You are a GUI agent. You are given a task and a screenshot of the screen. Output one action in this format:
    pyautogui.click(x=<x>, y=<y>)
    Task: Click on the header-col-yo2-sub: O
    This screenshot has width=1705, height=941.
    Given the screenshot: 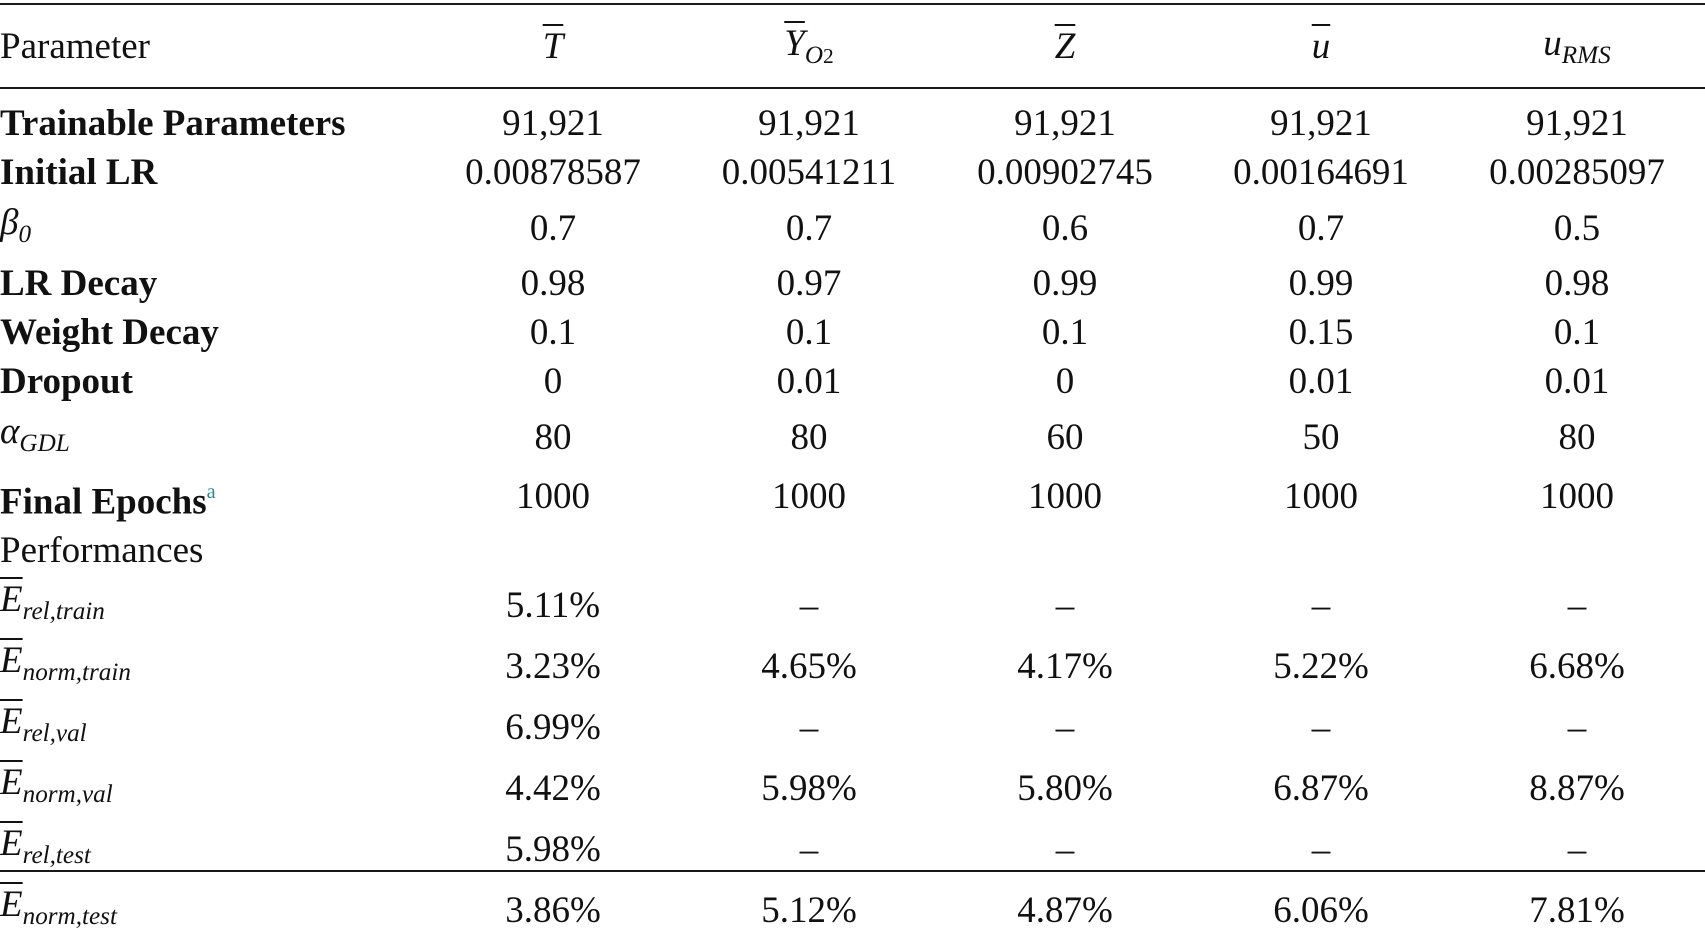 What is the action you would take?
    pyautogui.click(x=813, y=56)
    